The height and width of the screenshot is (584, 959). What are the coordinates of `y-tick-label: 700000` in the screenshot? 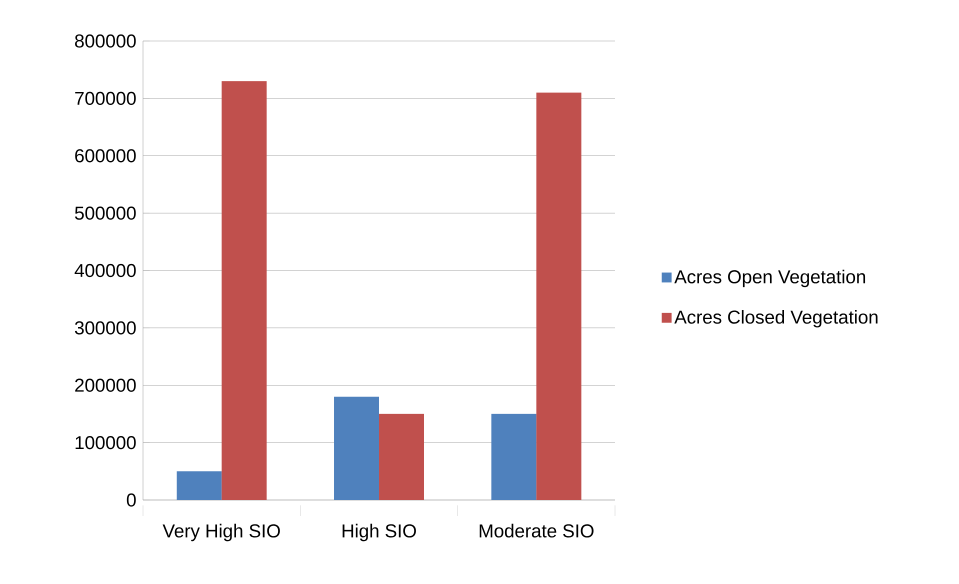 It's located at (105, 98).